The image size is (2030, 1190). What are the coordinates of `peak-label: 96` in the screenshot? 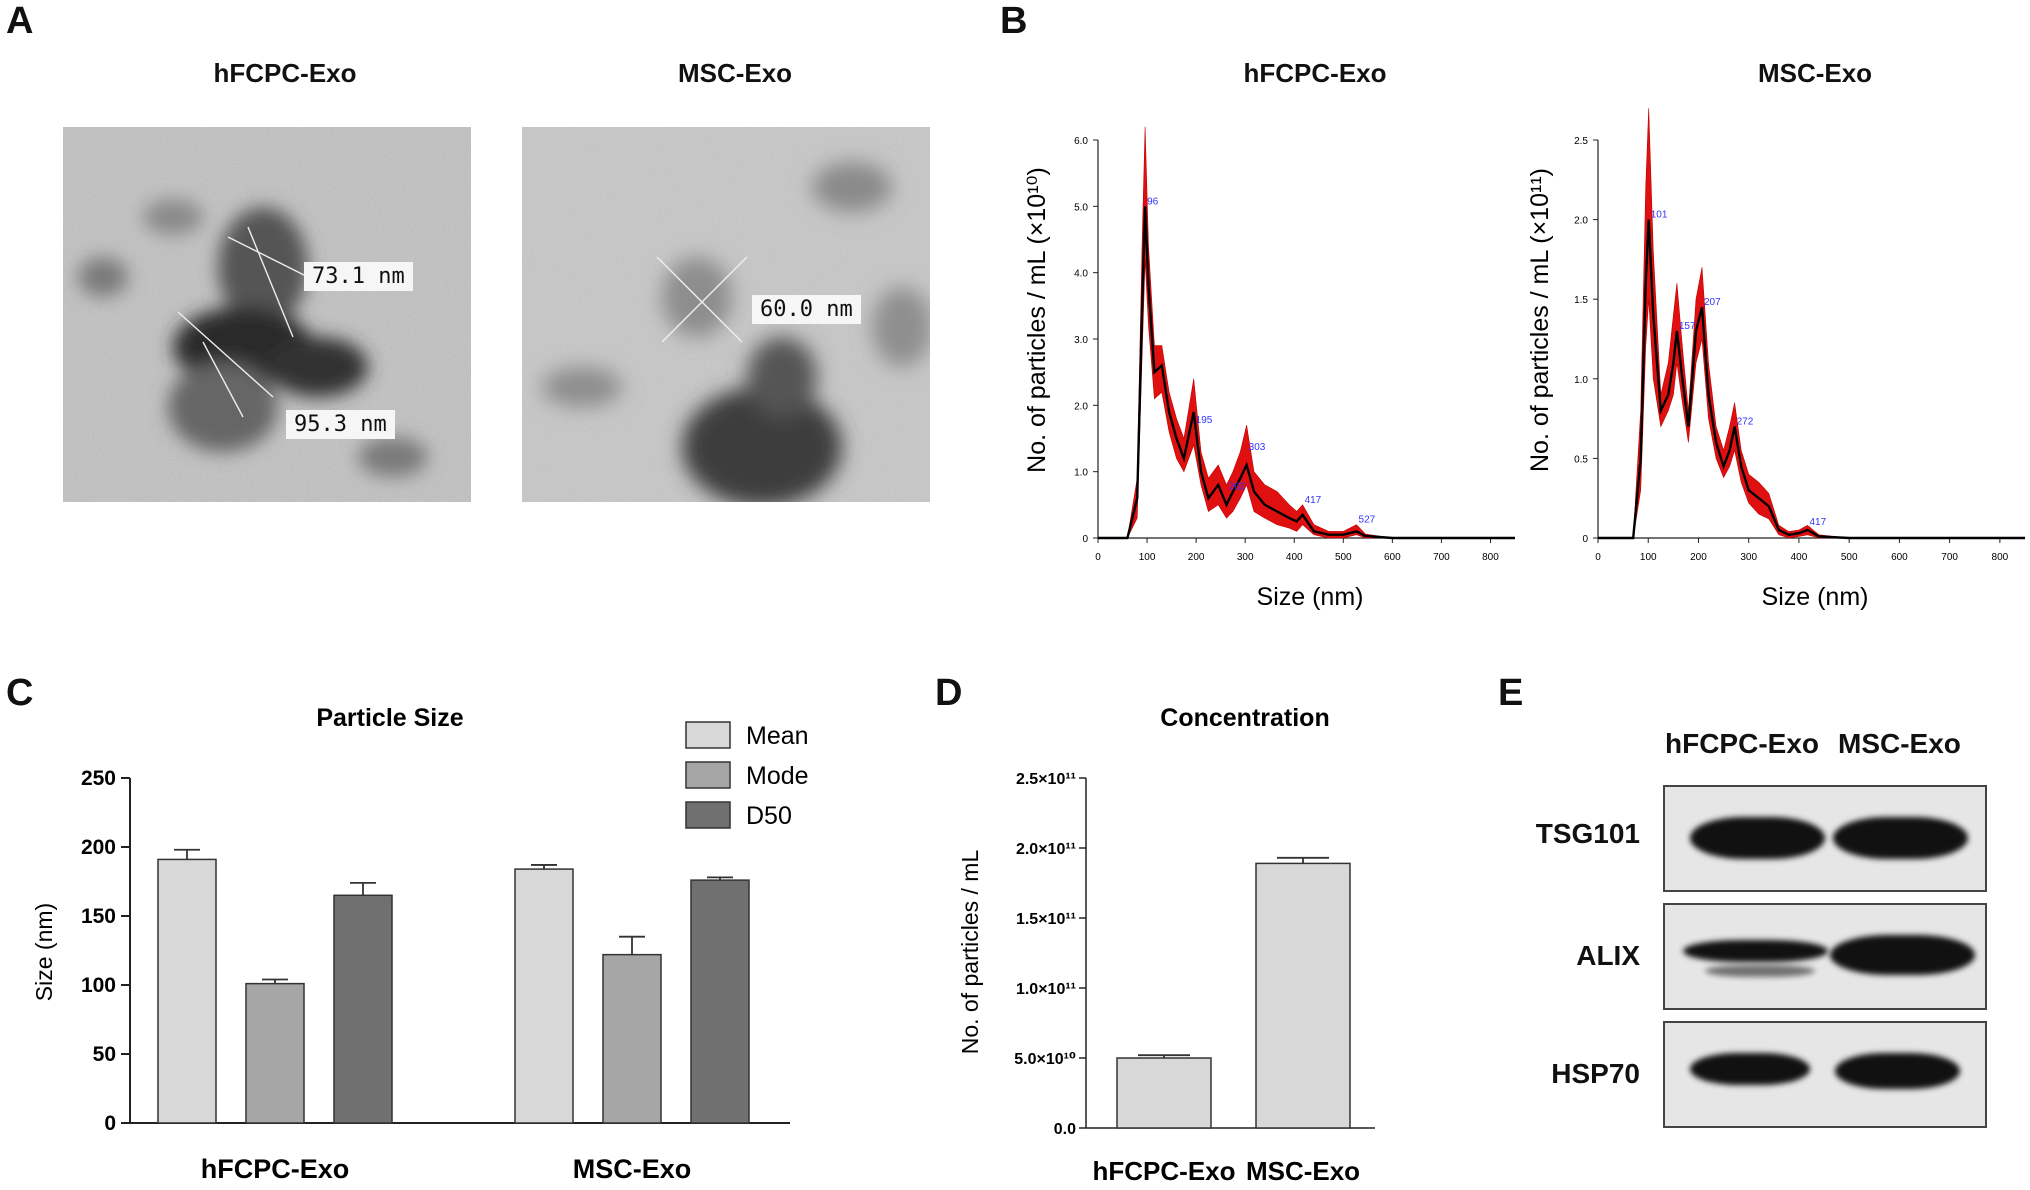 It's located at (1153, 201).